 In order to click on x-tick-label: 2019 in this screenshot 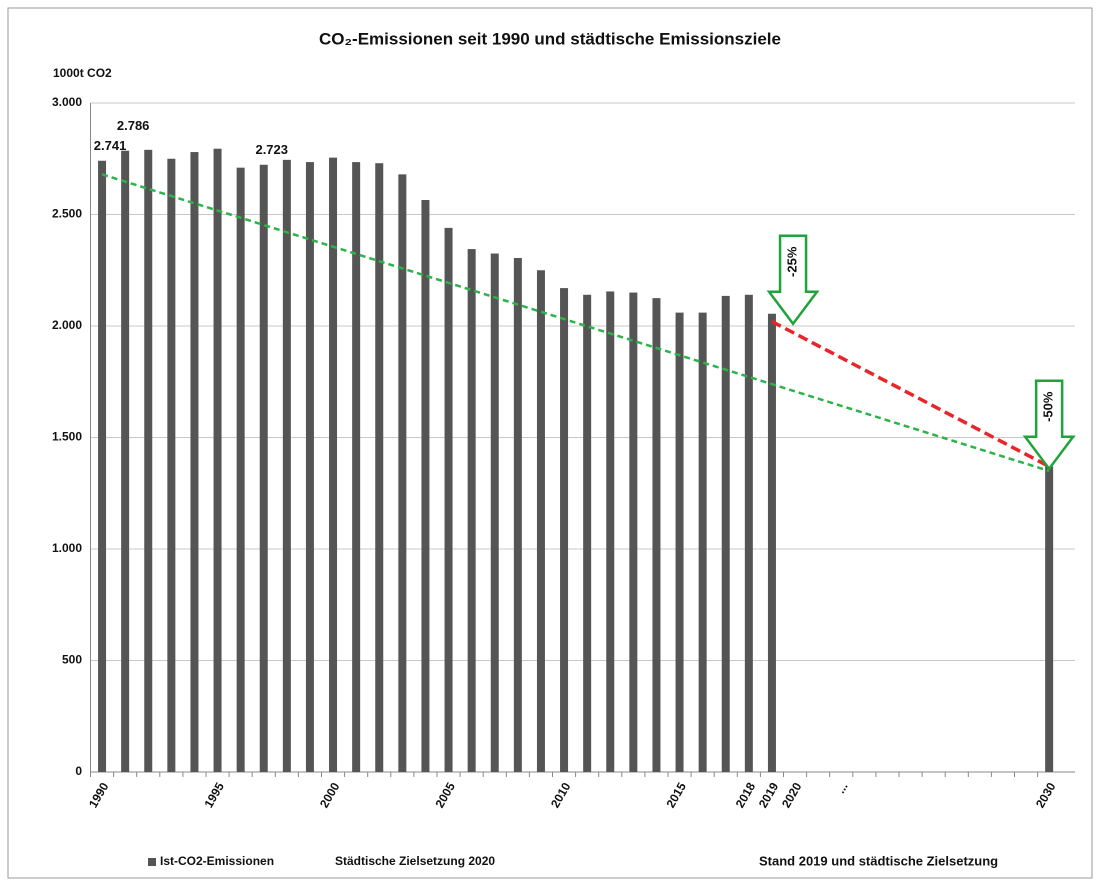, I will do `click(769, 795)`.